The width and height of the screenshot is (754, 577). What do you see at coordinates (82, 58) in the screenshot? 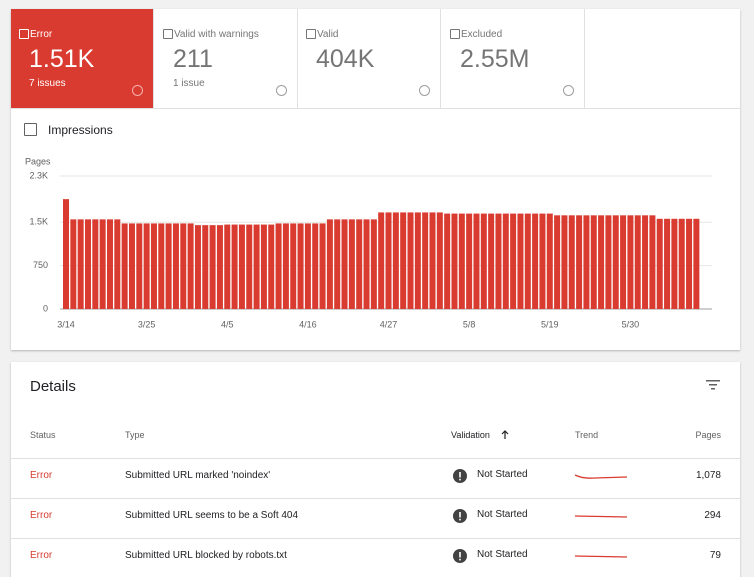
I see `error-card: Error 1.51K 7 issues` at bounding box center [82, 58].